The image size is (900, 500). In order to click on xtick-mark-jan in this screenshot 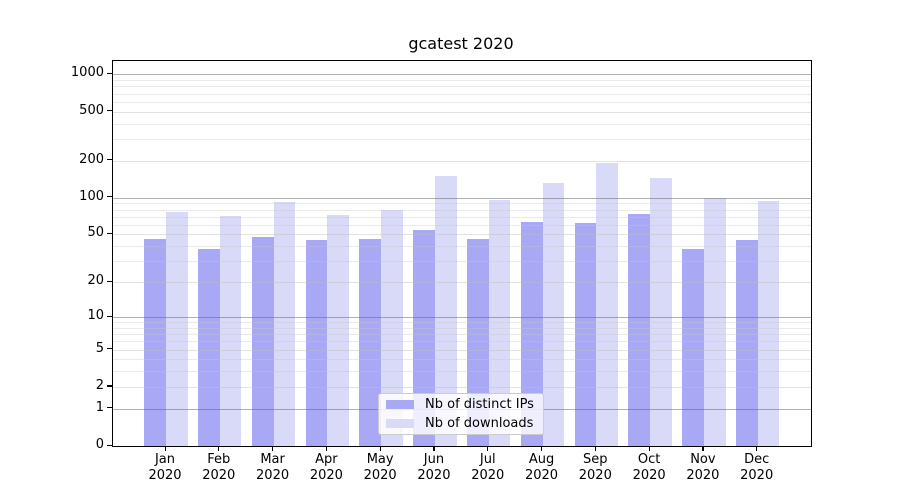, I will do `click(165, 448)`.